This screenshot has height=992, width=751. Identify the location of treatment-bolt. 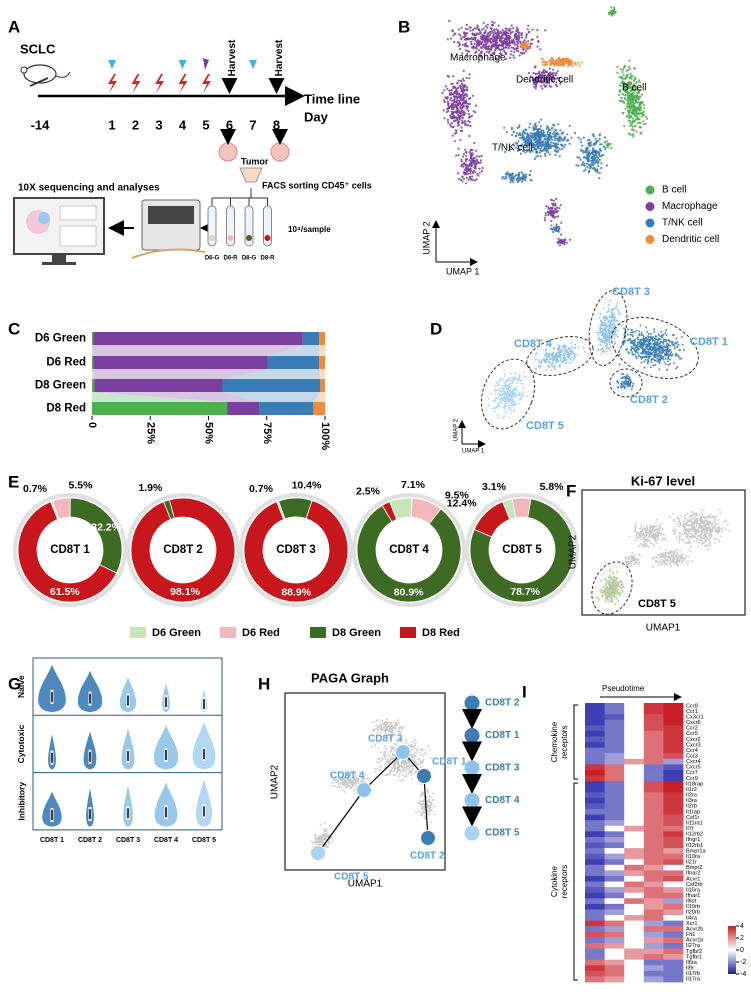
(136, 83).